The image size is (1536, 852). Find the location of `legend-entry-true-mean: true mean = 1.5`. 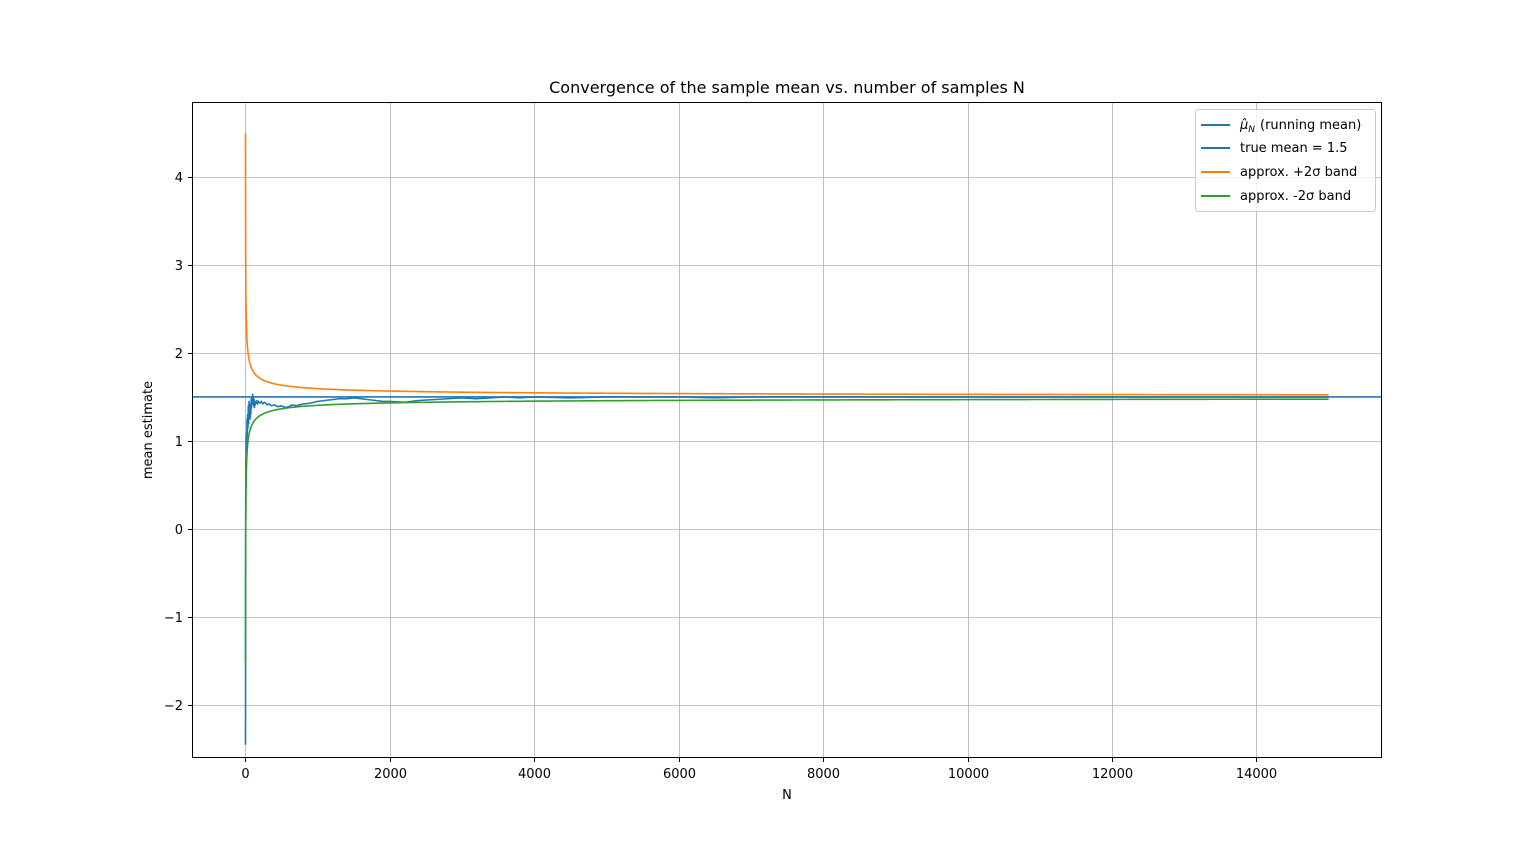

legend-entry-true-mean: true mean = 1.5 is located at coordinates (1274, 148).